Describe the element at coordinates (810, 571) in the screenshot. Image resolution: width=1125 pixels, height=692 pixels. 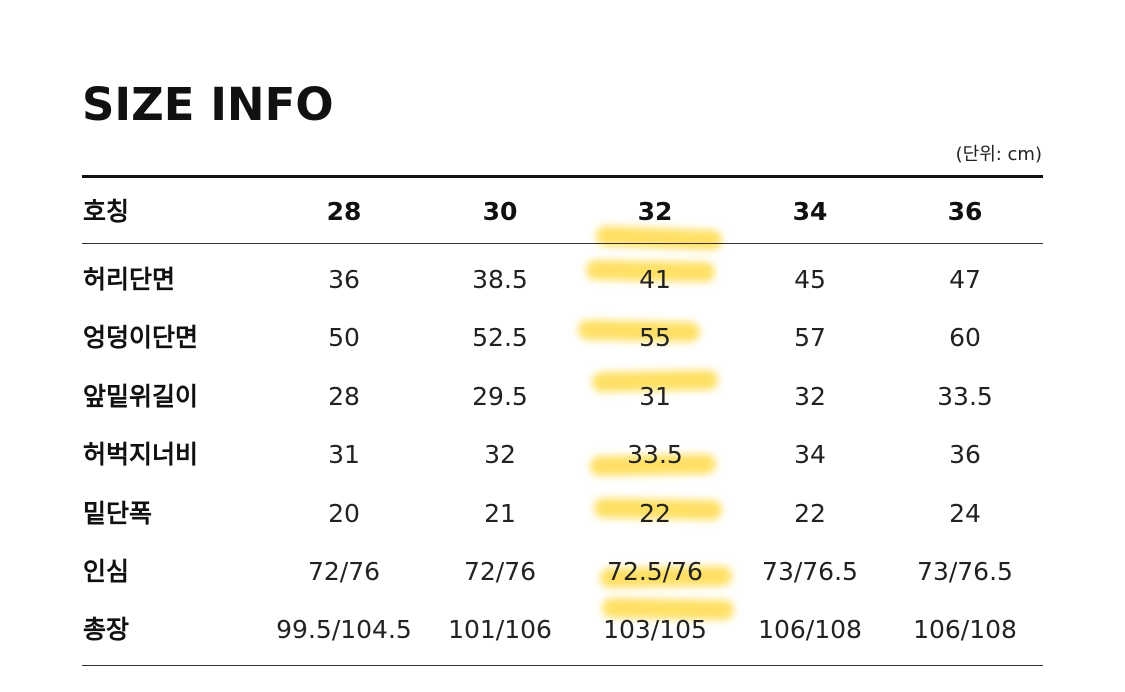
I see `cell-size-34: 73/76.5` at that location.